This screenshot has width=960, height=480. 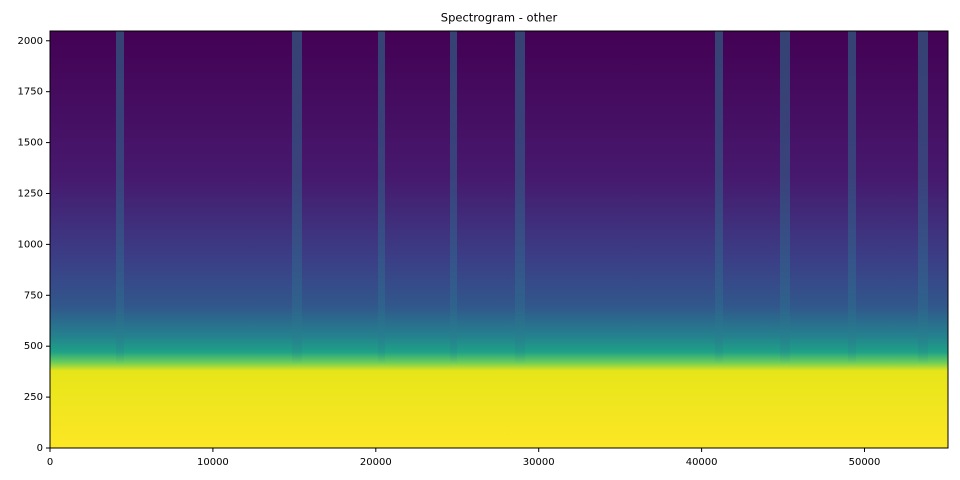 I want to click on y-tick-label: 750, so click(x=33, y=295).